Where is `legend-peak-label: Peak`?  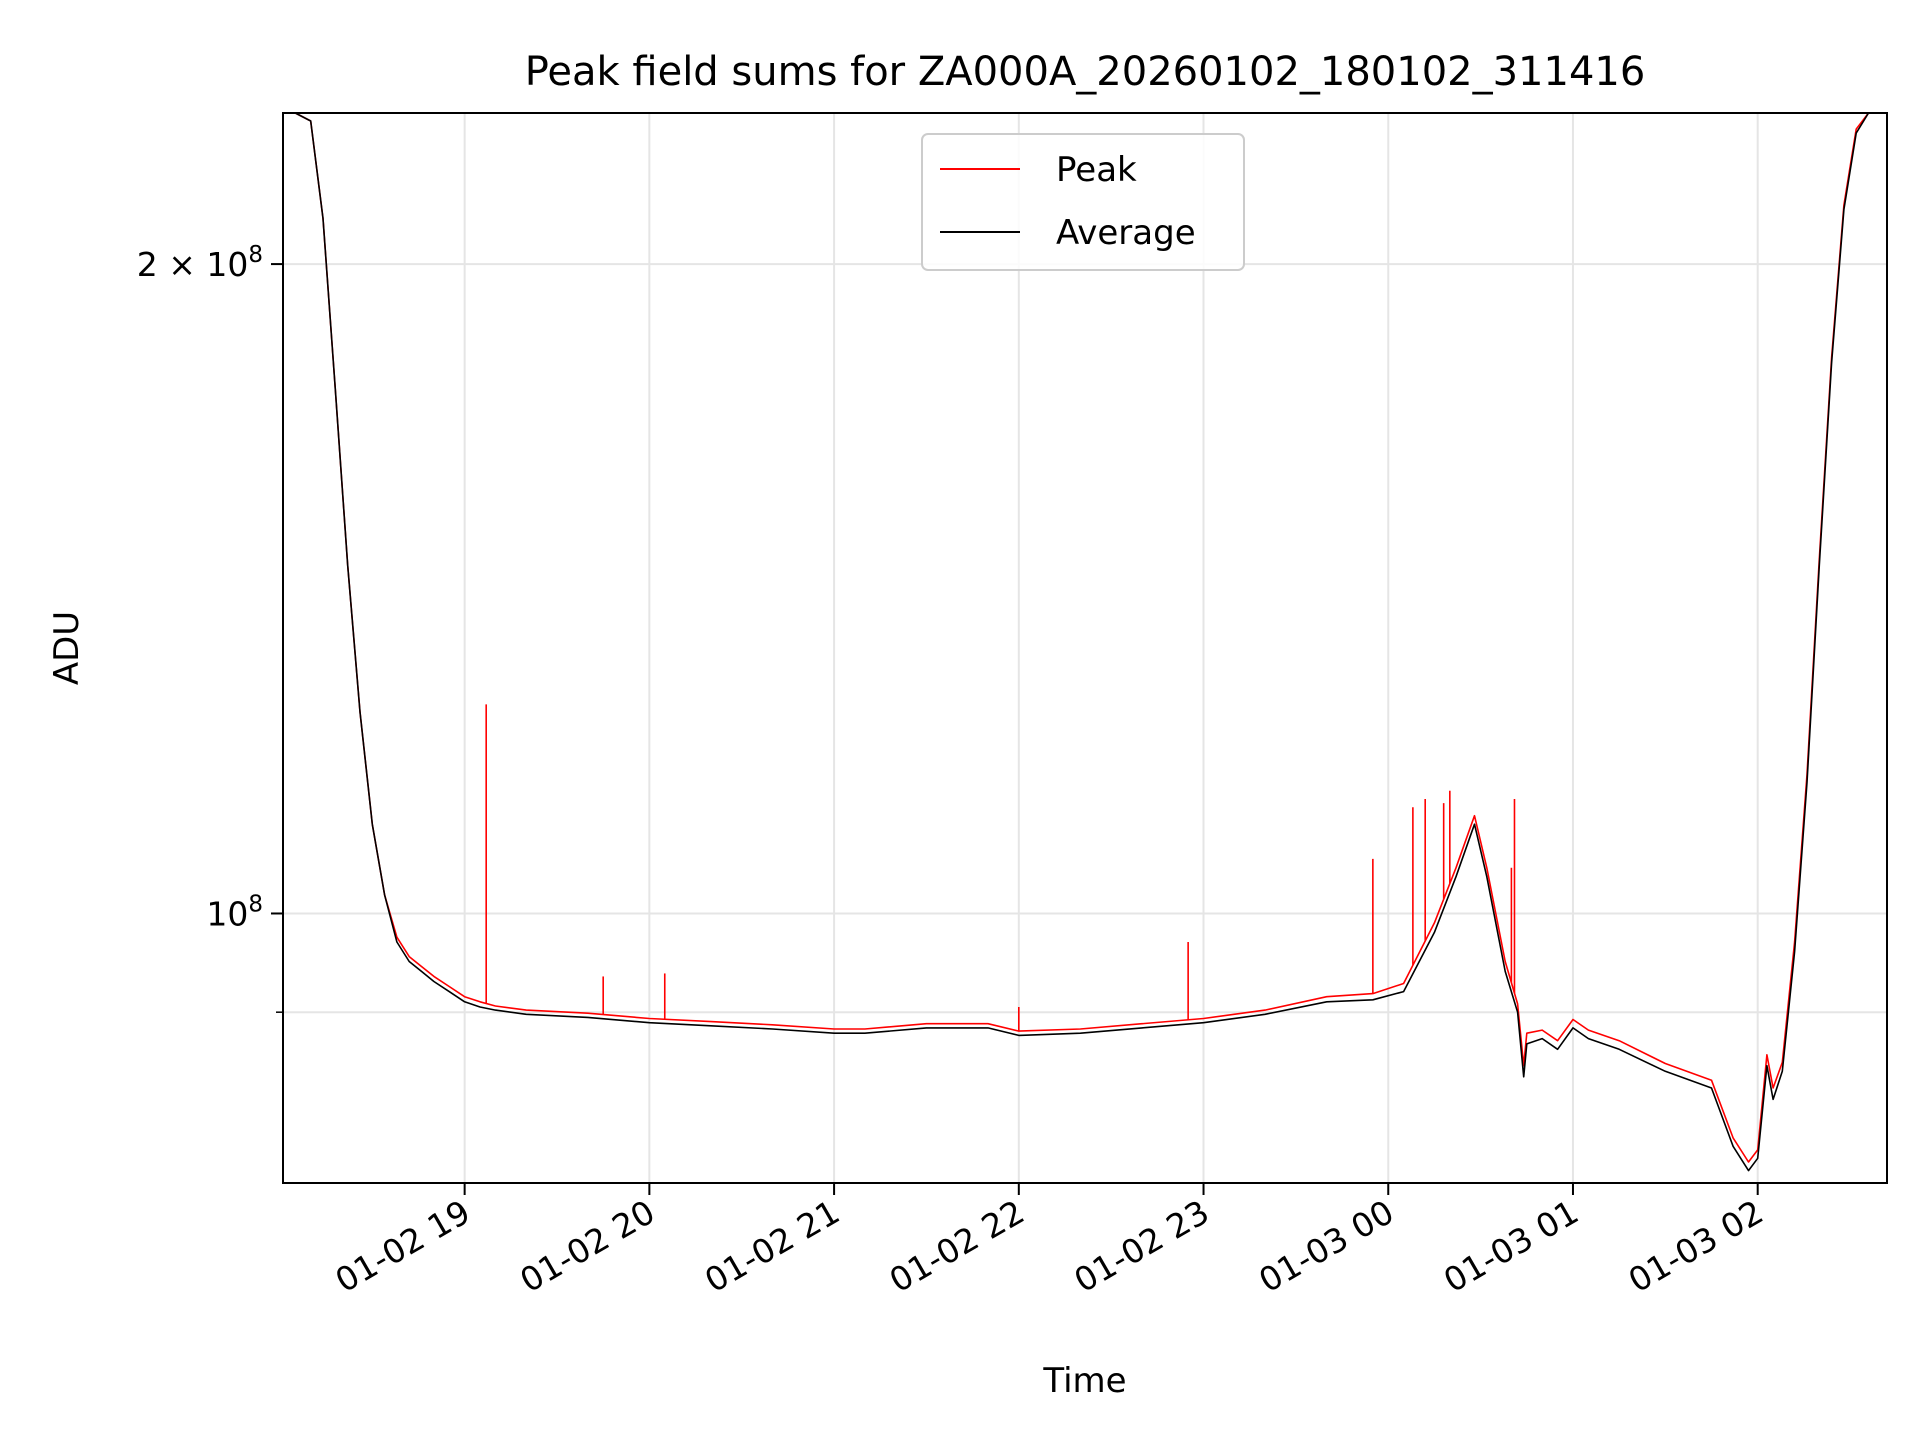
legend-peak-label: Peak is located at coordinates (1096, 170).